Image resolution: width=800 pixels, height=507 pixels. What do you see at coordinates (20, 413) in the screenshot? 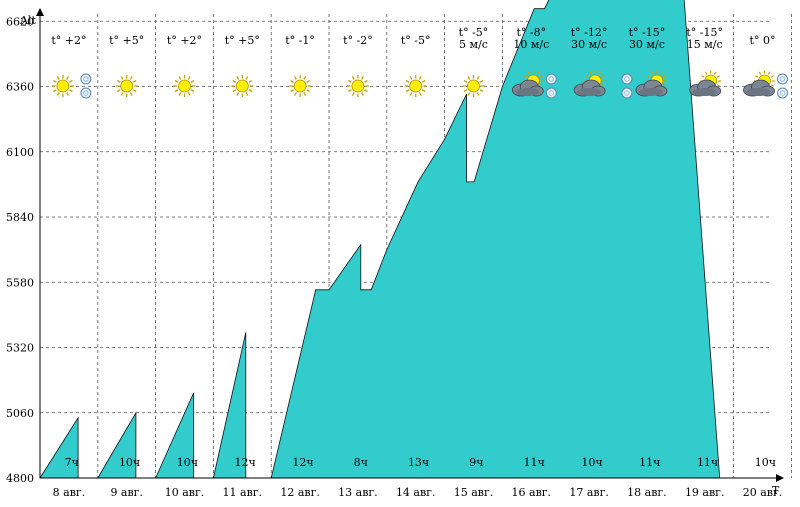
I see `y-tick-label: 5060` at bounding box center [20, 413].